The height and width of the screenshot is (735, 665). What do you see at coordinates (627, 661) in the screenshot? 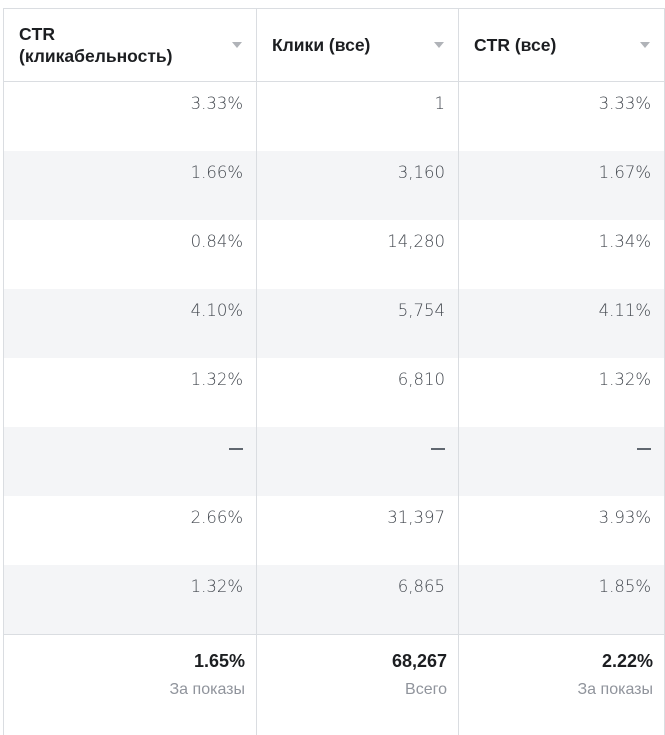
I see `total-ctr-all-value: 2.22%` at bounding box center [627, 661].